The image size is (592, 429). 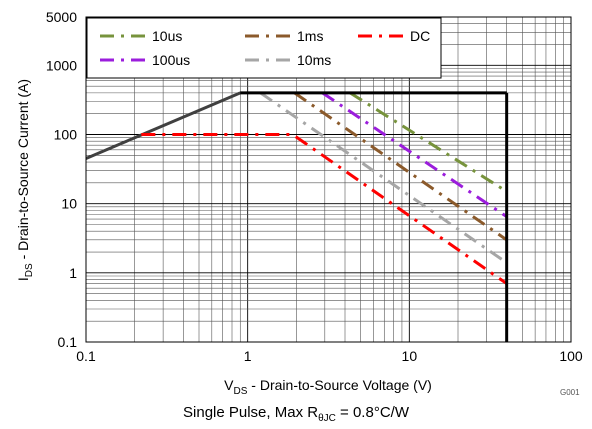 What do you see at coordinates (163, 125) in the screenshot?
I see `rdson-limit-line` at bounding box center [163, 125].